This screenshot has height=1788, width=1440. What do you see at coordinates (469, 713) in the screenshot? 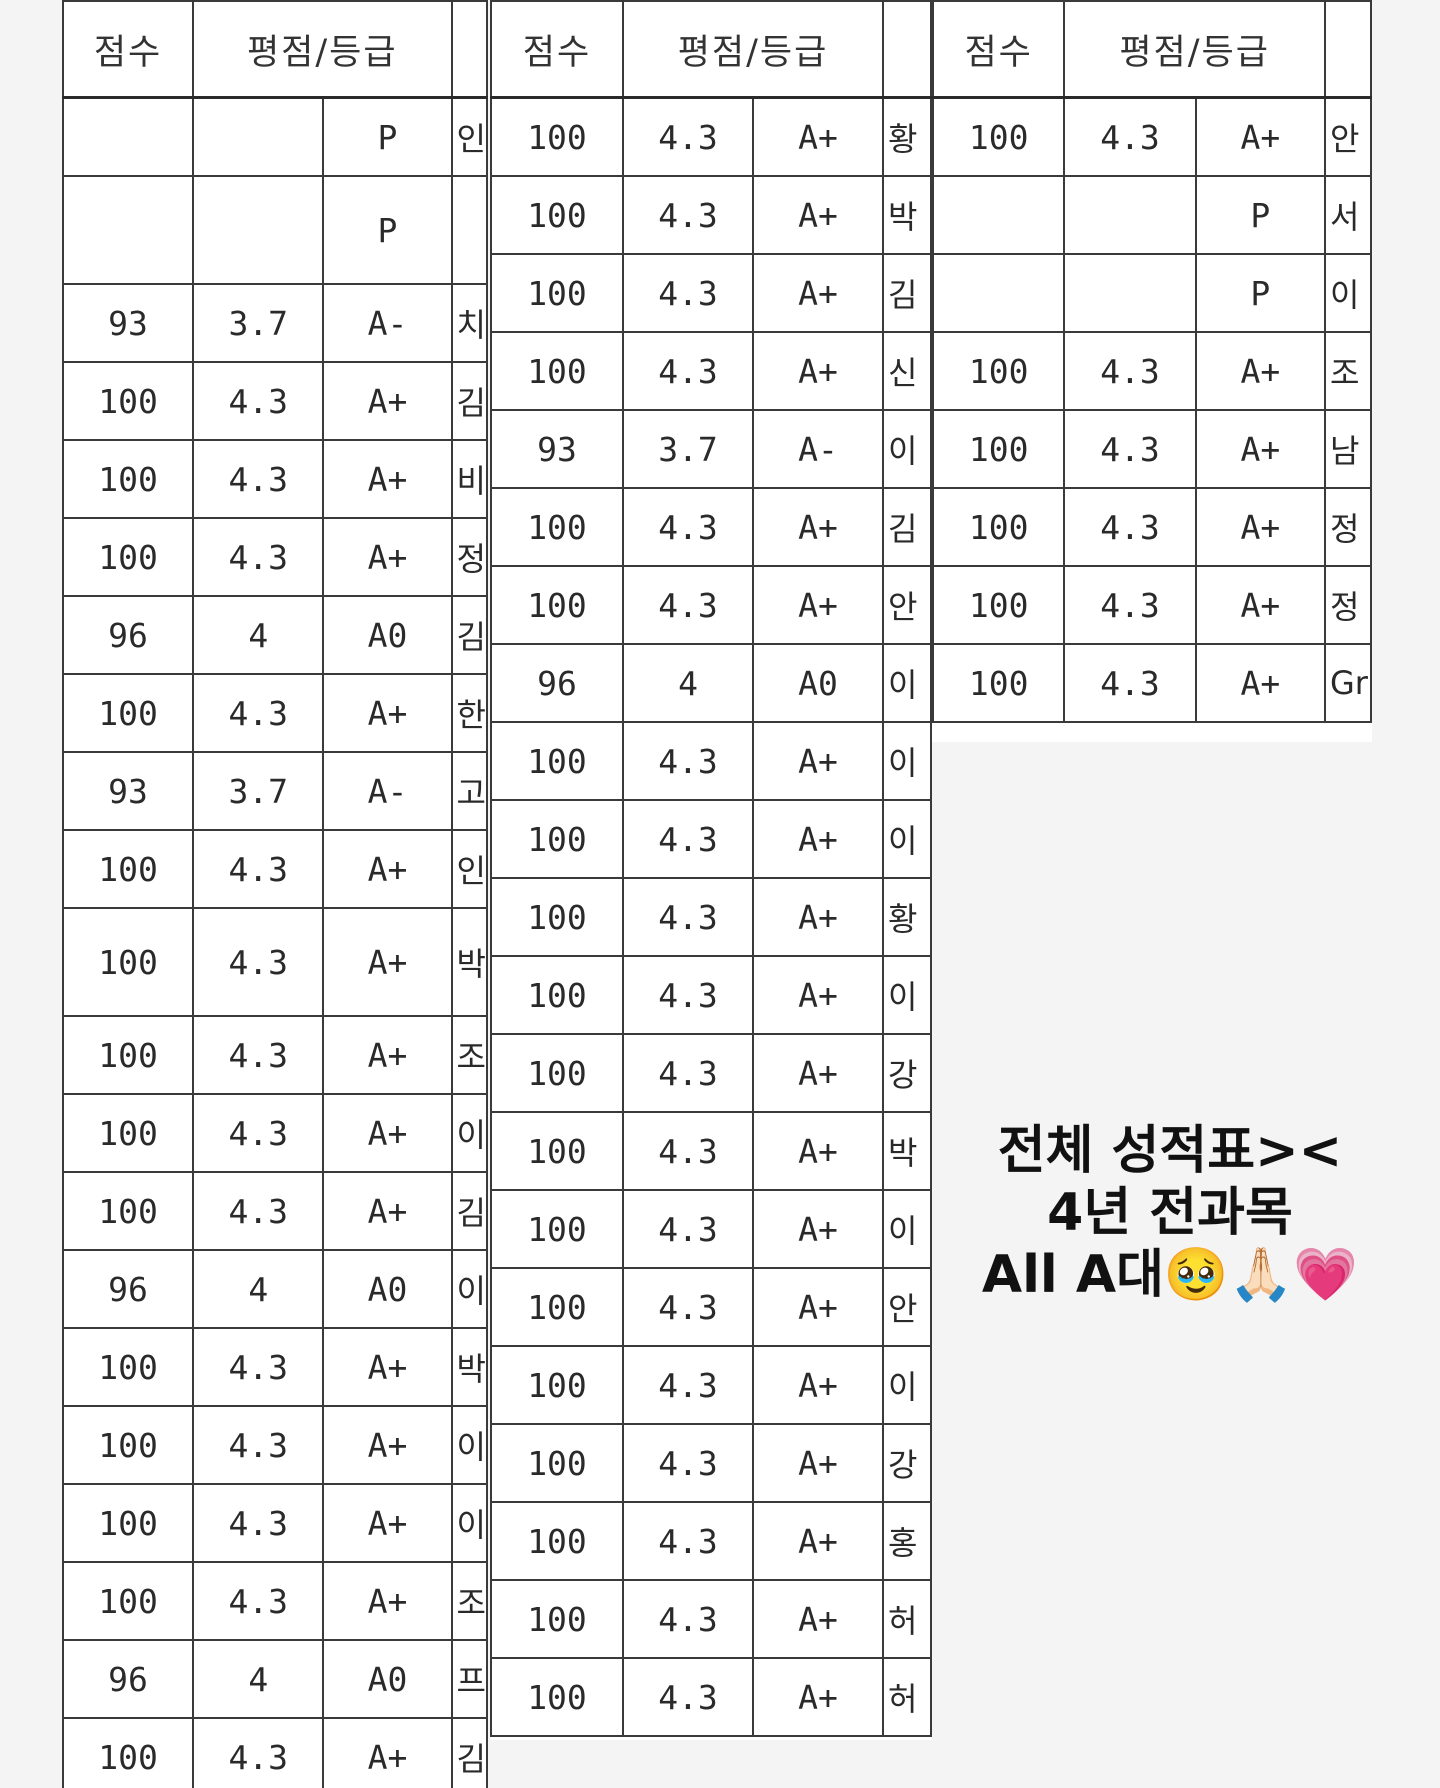
I see `name-cell: 한` at bounding box center [469, 713].